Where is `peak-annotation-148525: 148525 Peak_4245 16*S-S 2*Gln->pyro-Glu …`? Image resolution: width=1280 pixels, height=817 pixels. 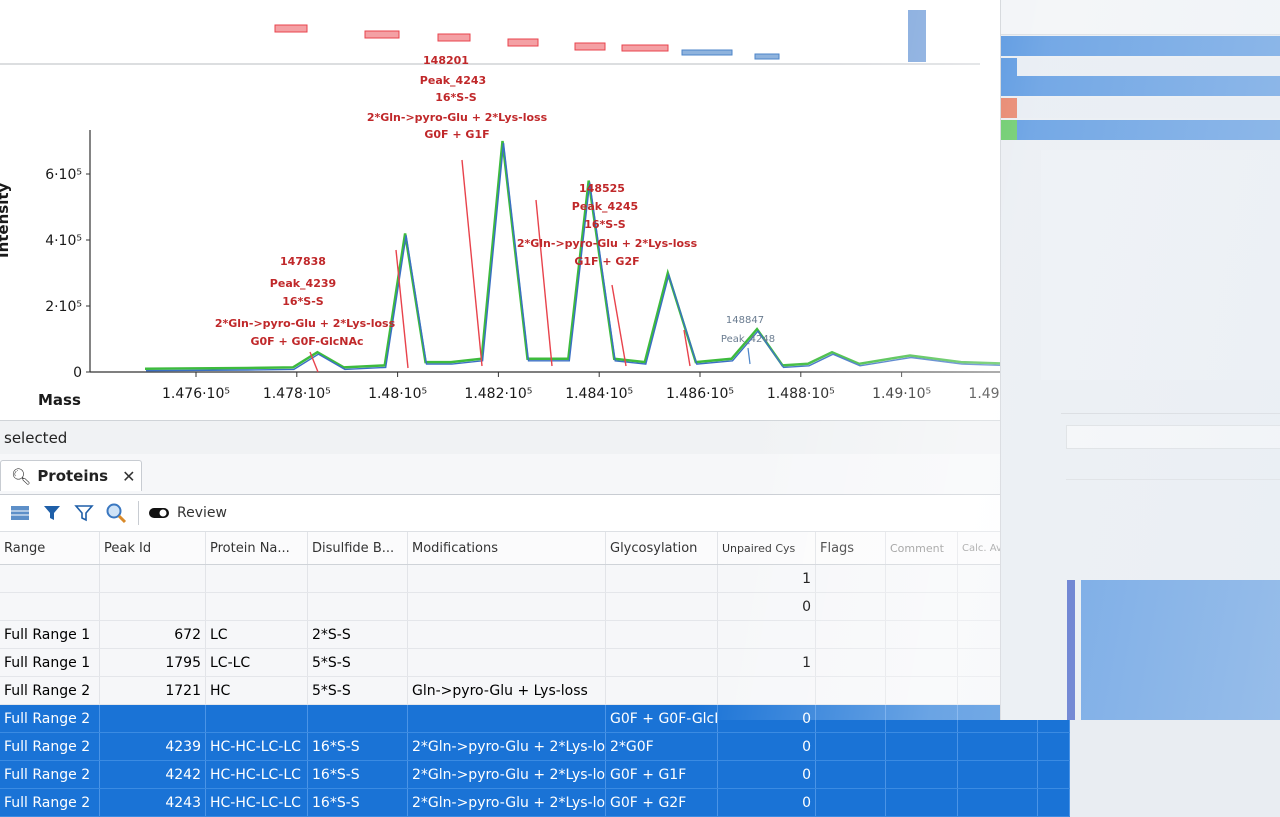 peak-annotation-148525: 148525 Peak_4245 16*S-S 2*Gln->pyro-Glu … is located at coordinates (607, 225).